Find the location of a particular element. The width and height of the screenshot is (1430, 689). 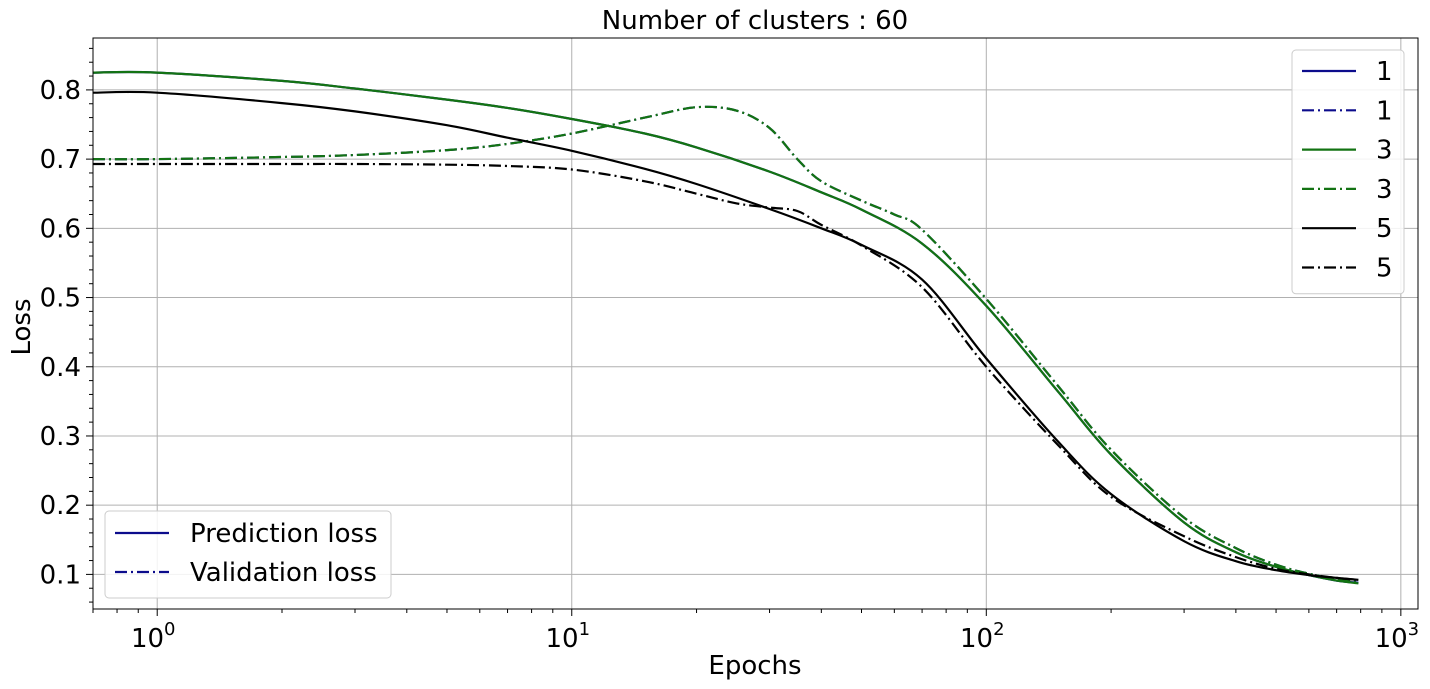

legend-linestyle: Prediction loss Validation loss is located at coordinates (248, 554).